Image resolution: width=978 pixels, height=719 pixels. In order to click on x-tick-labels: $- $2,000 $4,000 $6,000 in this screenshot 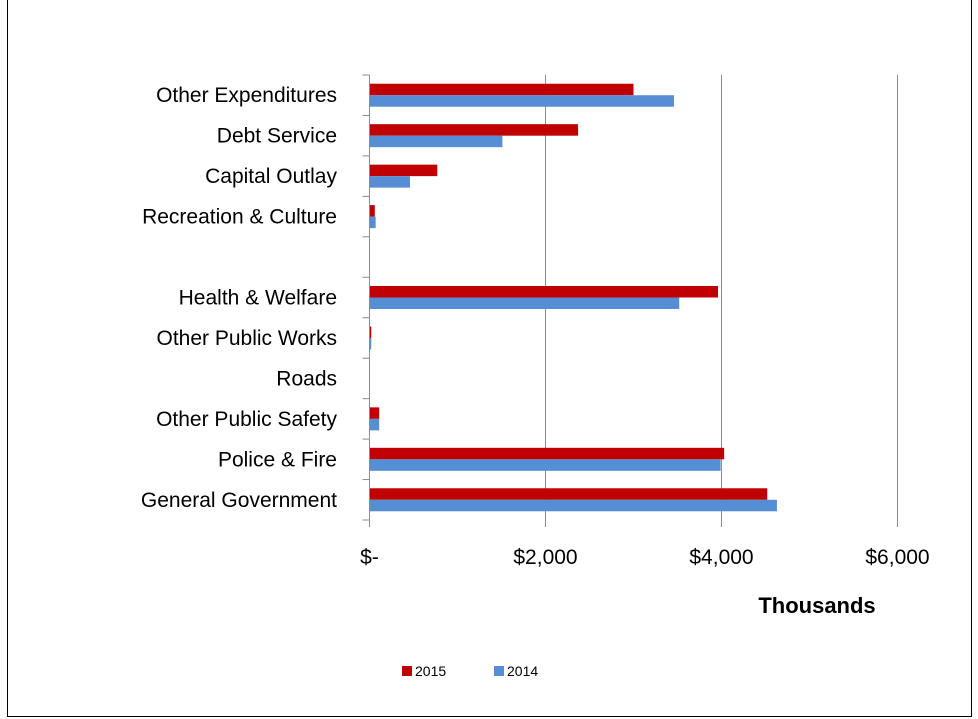, I will do `click(644, 557)`.